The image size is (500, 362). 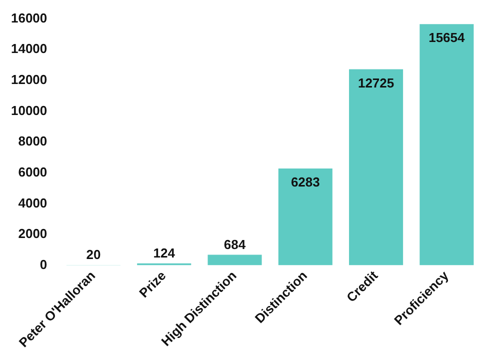 I want to click on y-tick-label: 8000, so click(x=33, y=141).